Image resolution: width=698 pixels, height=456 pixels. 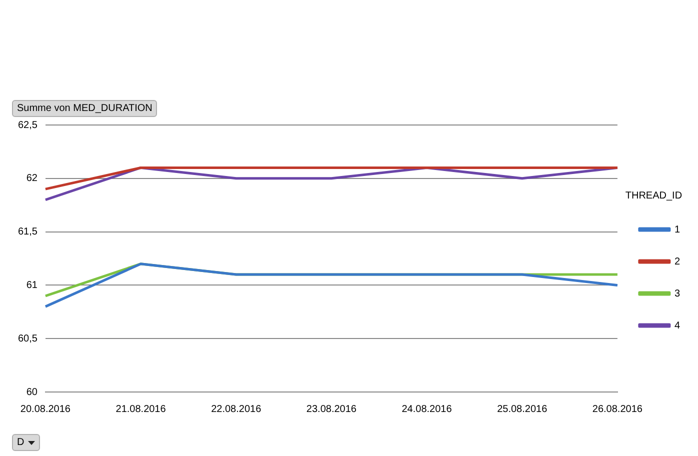 What do you see at coordinates (28, 232) in the screenshot?
I see `y-tick-label: 61,5` at bounding box center [28, 232].